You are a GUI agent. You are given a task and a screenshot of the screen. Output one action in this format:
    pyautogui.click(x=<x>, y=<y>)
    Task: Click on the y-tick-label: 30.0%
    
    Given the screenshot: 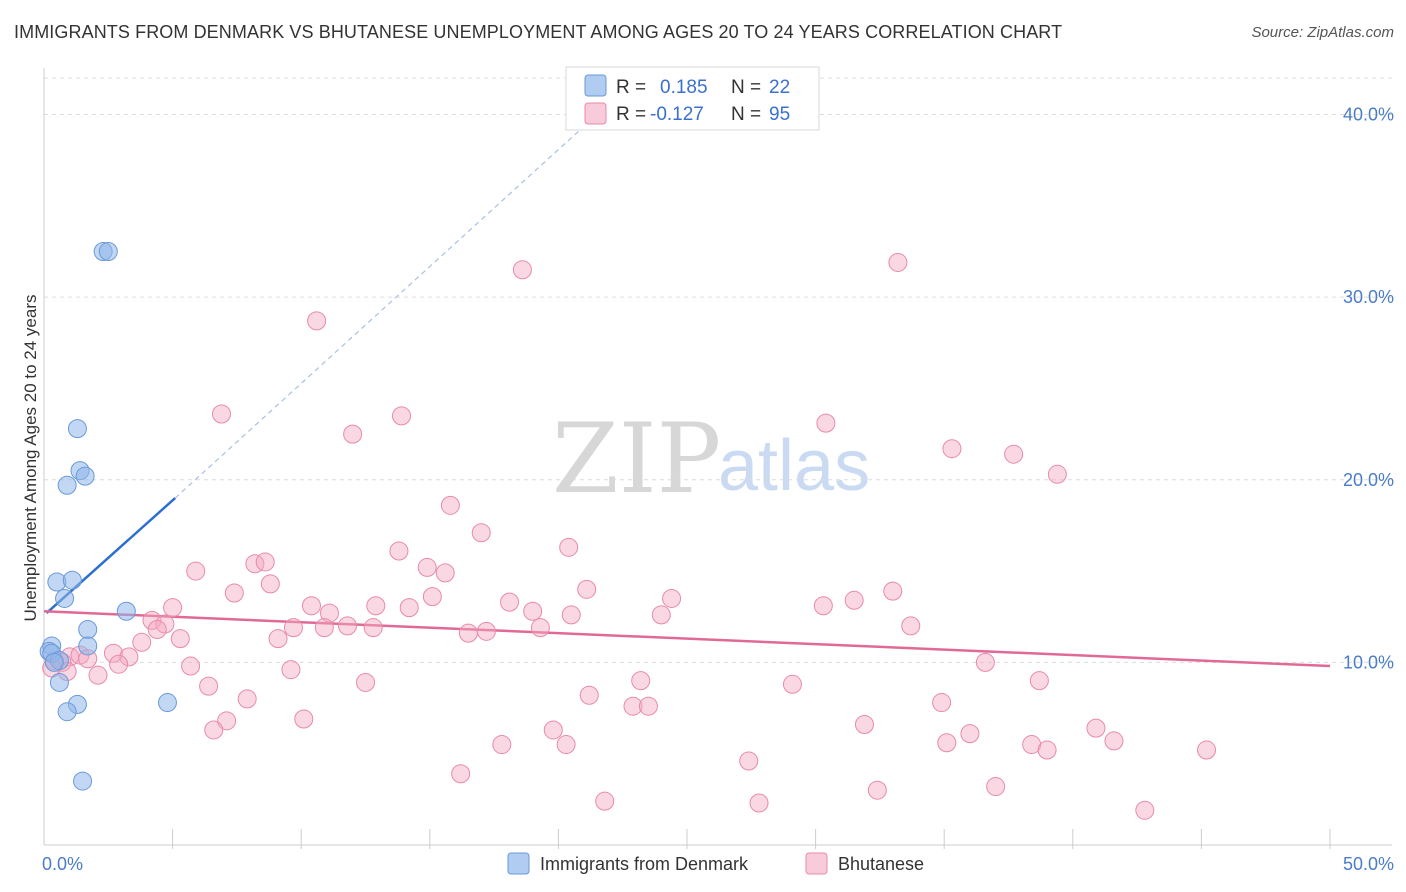 What is the action you would take?
    pyautogui.click(x=1368, y=297)
    